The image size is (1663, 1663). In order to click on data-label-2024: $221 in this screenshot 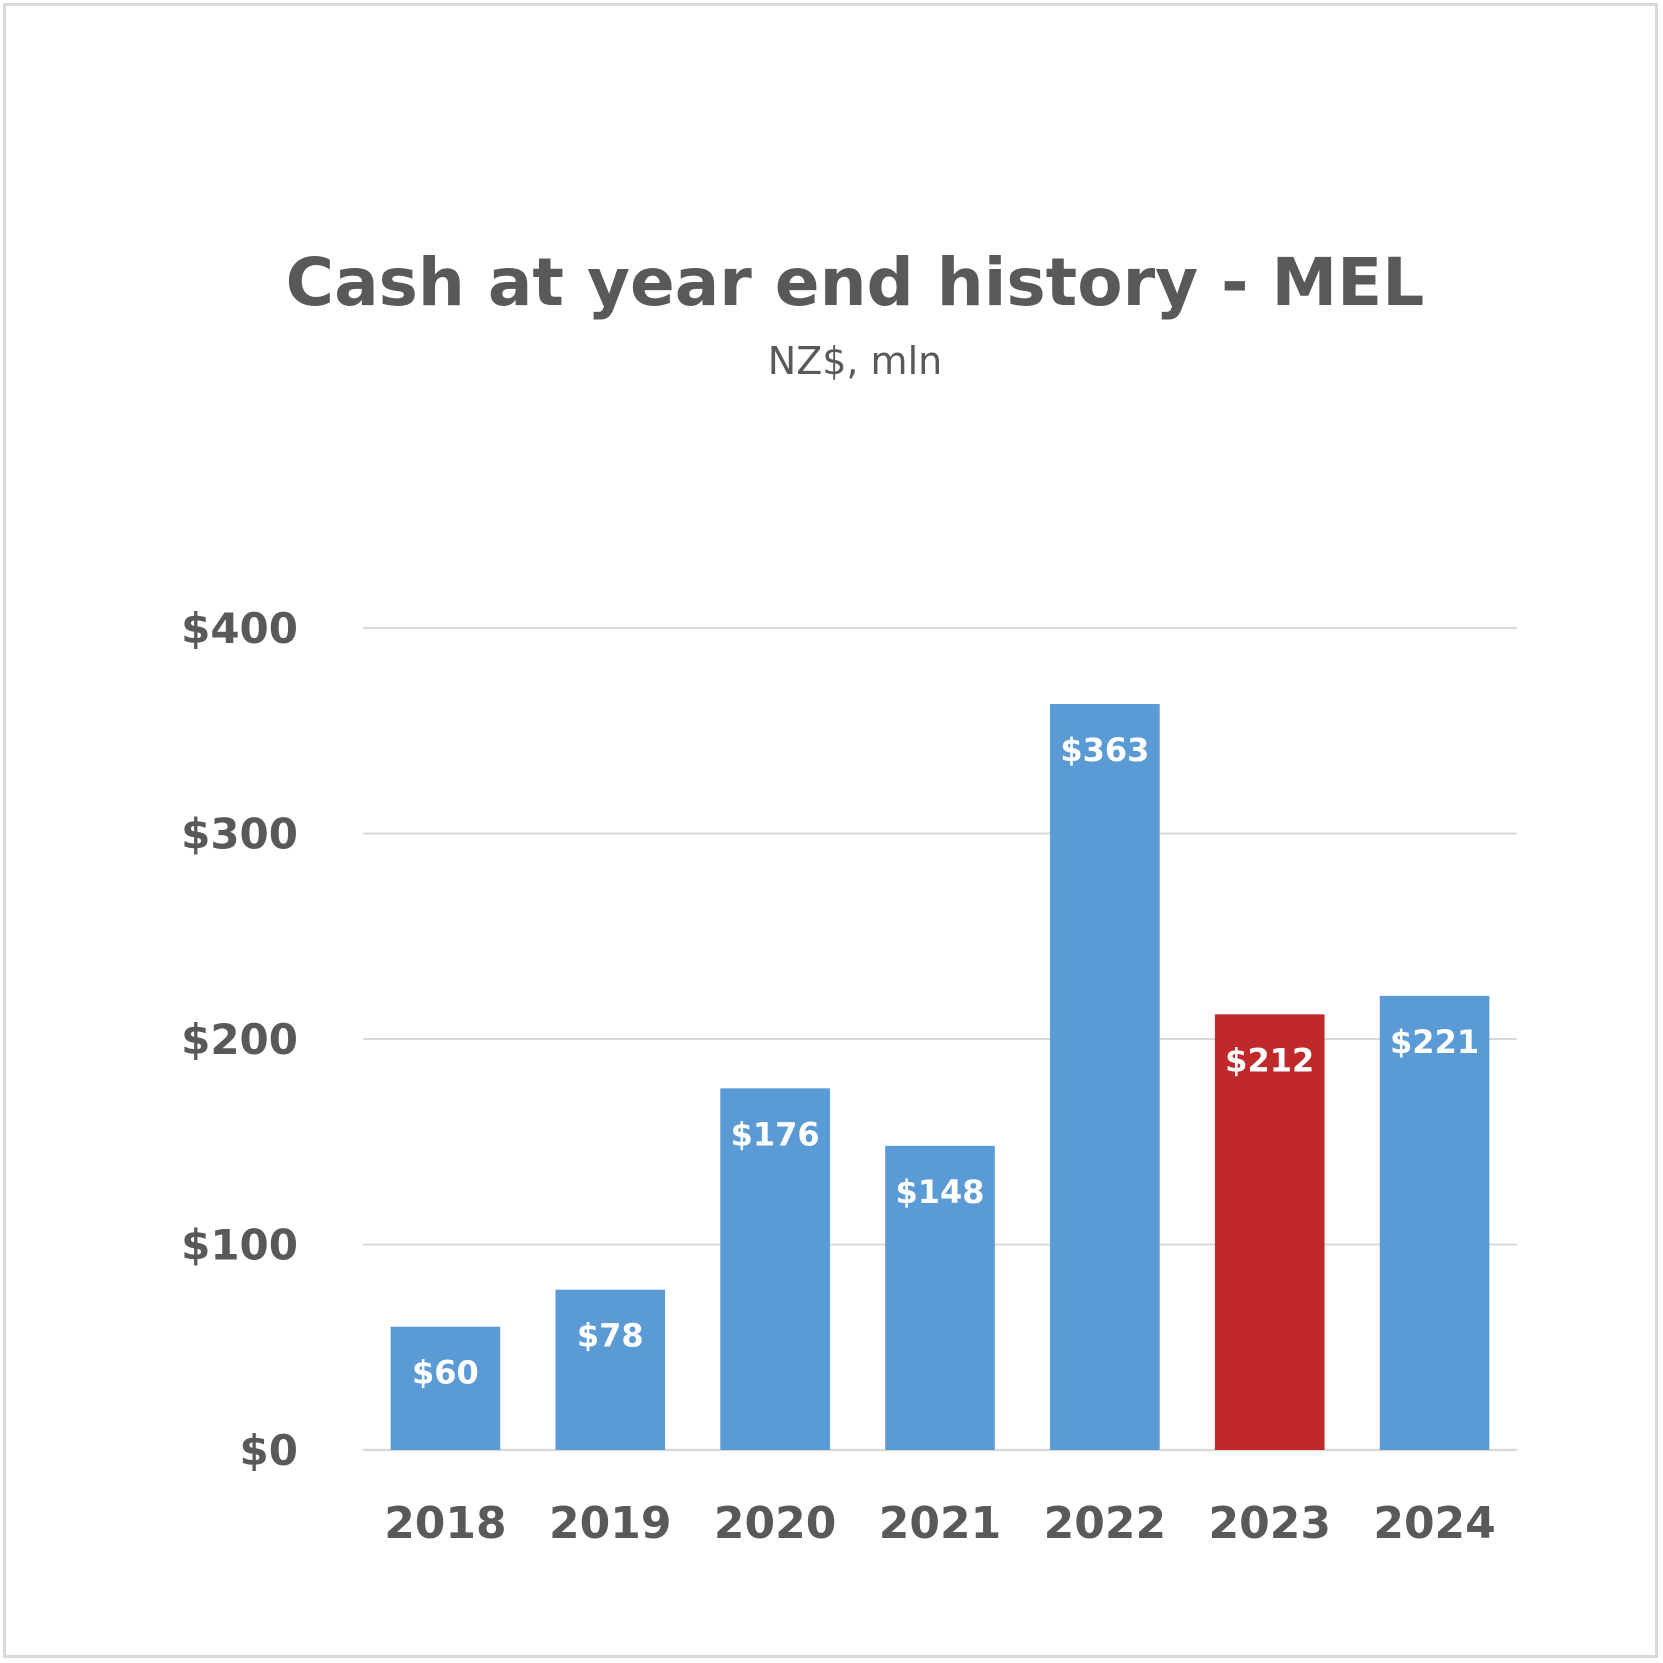, I will do `click(1434, 1042)`.